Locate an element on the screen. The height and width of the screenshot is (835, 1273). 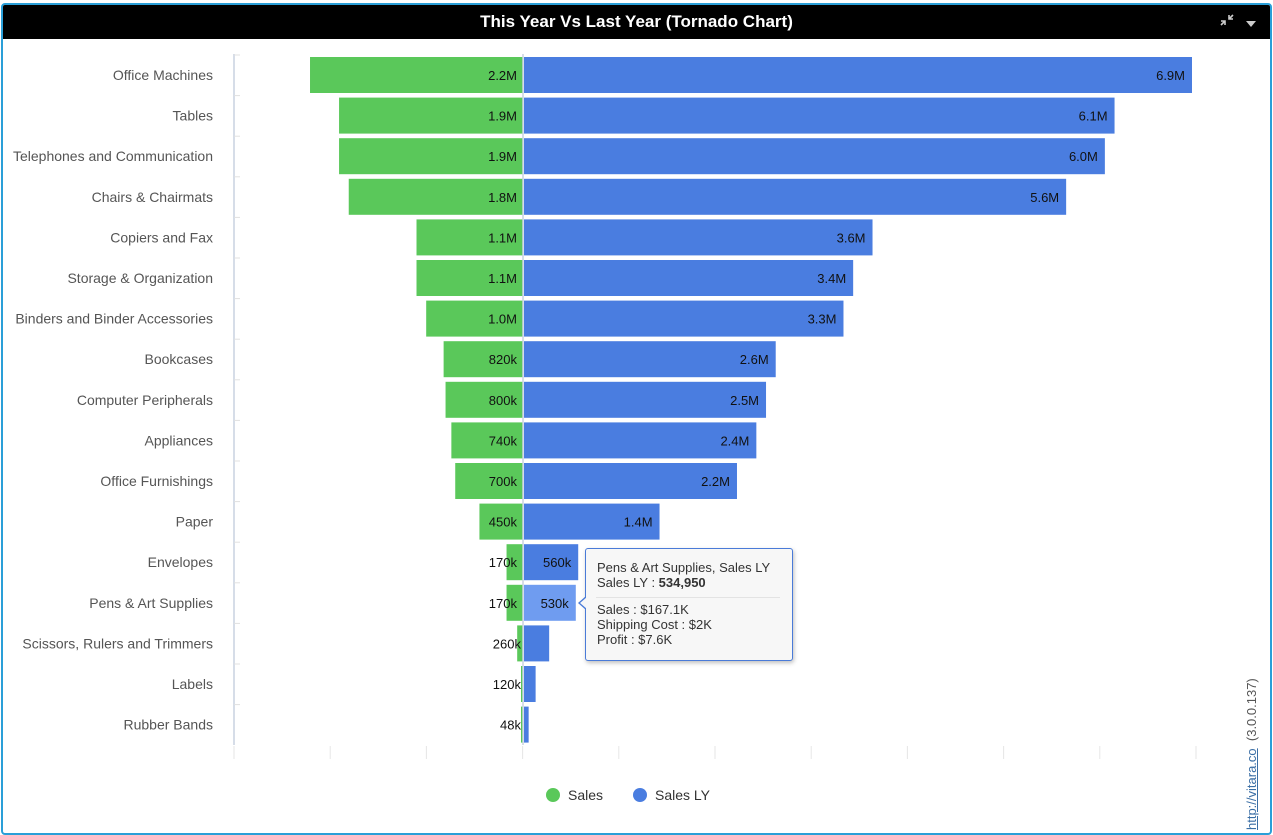
sales-data-label: 700k is located at coordinates (503, 481).